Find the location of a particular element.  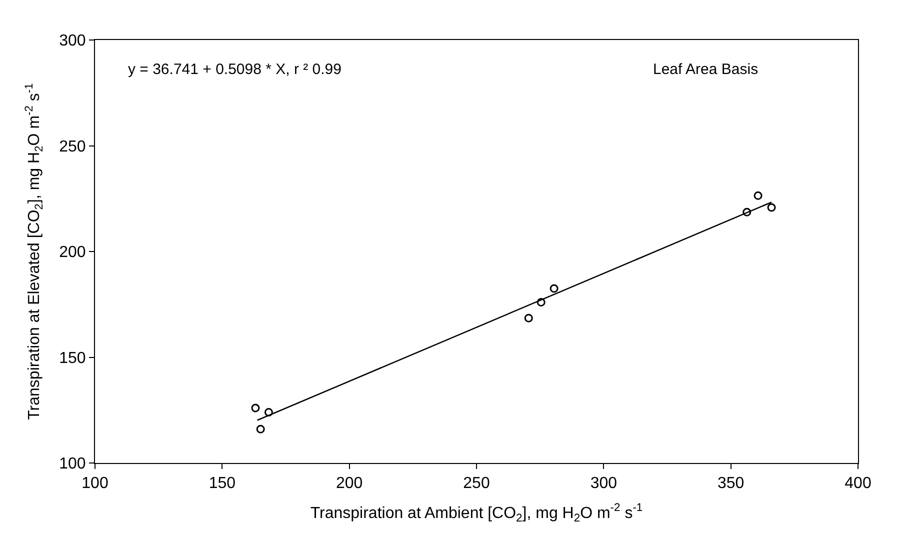

x-tick-label: 200 is located at coordinates (349, 483).